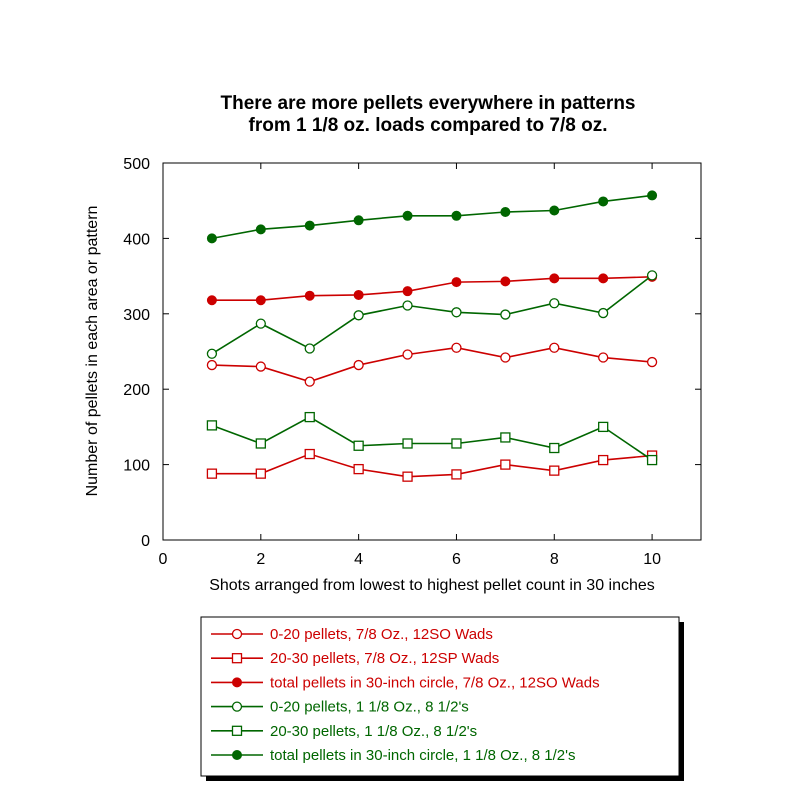 This screenshot has height=810, width=810. What do you see at coordinates (373, 731) in the screenshot?
I see `legend-label: 20-30 pellets, 1 1/8 Oz., 8 1/2's` at bounding box center [373, 731].